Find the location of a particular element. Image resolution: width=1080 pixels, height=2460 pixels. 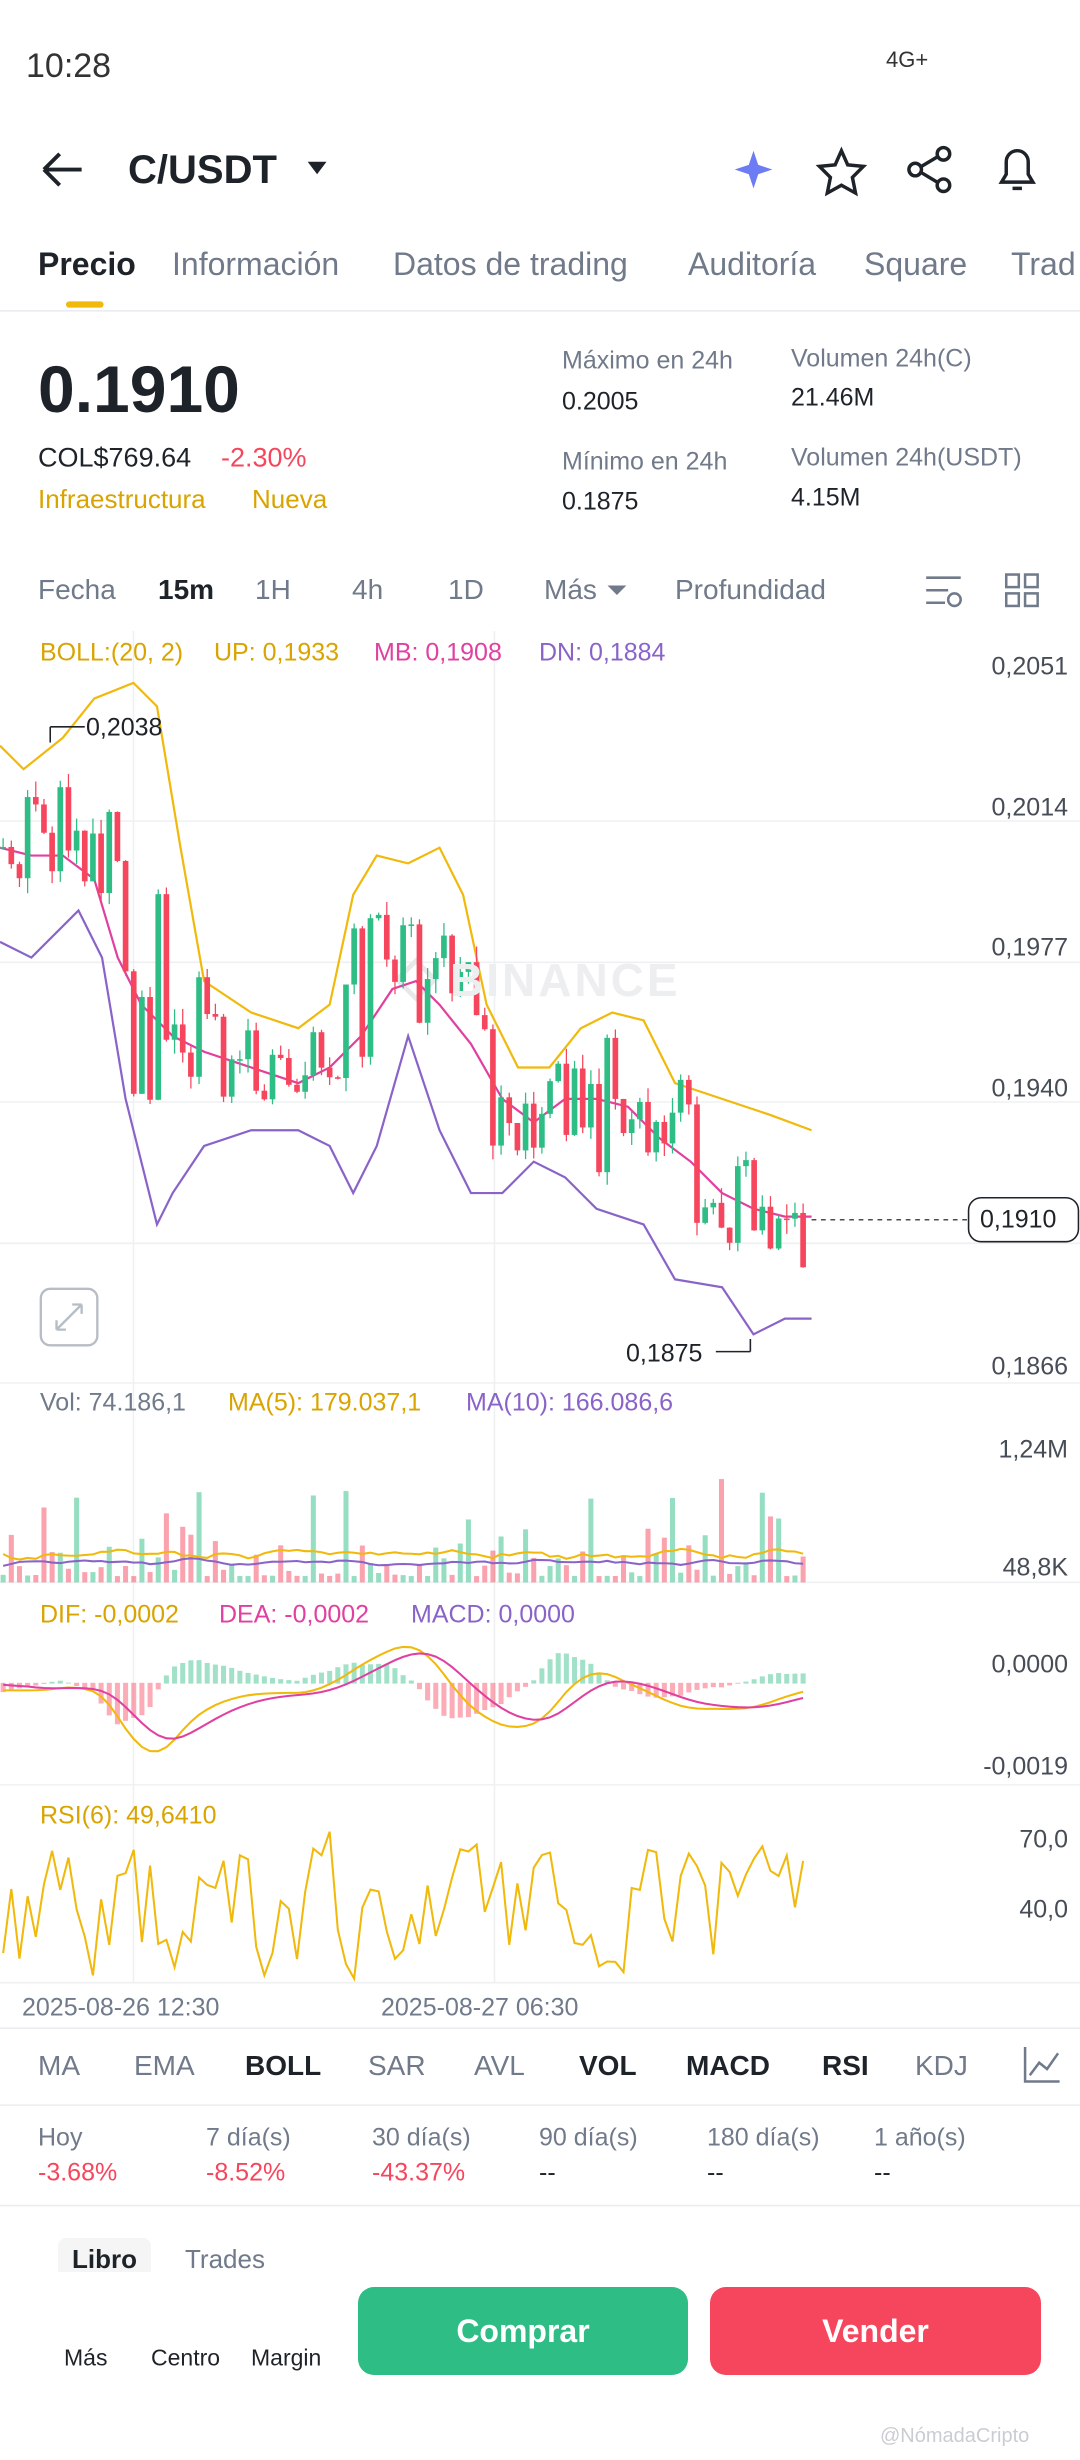

indicator: EMA is located at coordinates (164, 2065).